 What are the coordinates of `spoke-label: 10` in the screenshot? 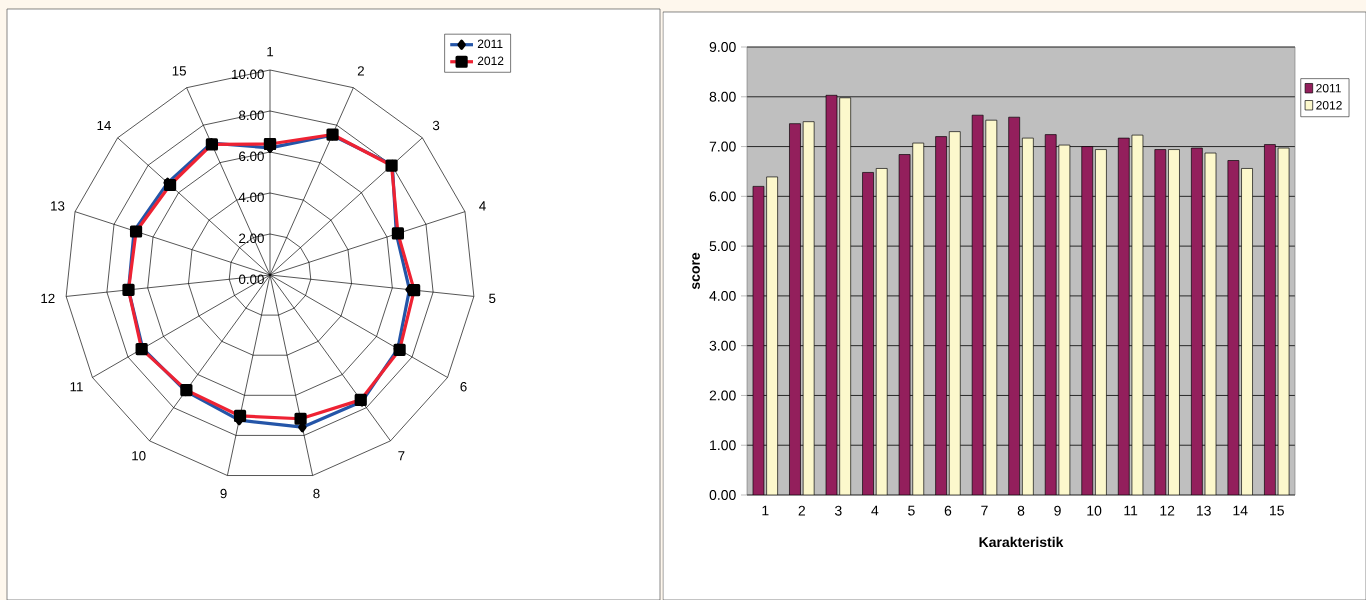 It's located at (139, 456).